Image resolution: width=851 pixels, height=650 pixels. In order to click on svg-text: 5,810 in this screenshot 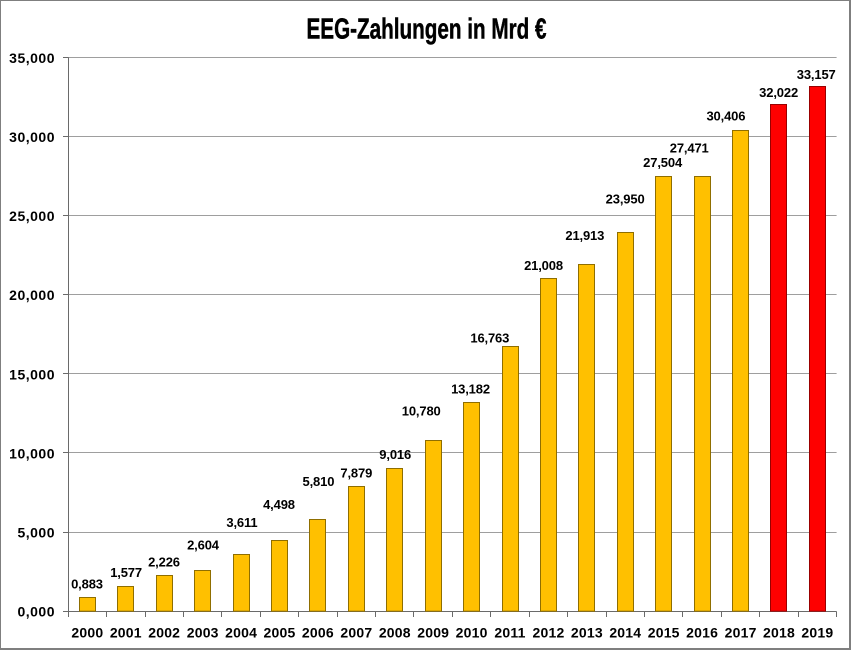, I will do `click(319, 481)`.